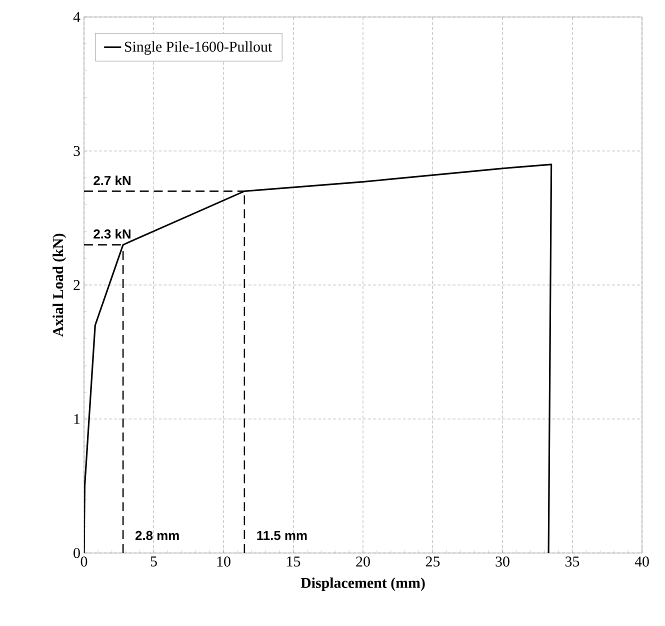 This screenshot has width=665, height=626. What do you see at coordinates (641, 561) in the screenshot?
I see `x-tick-label: 40` at bounding box center [641, 561].